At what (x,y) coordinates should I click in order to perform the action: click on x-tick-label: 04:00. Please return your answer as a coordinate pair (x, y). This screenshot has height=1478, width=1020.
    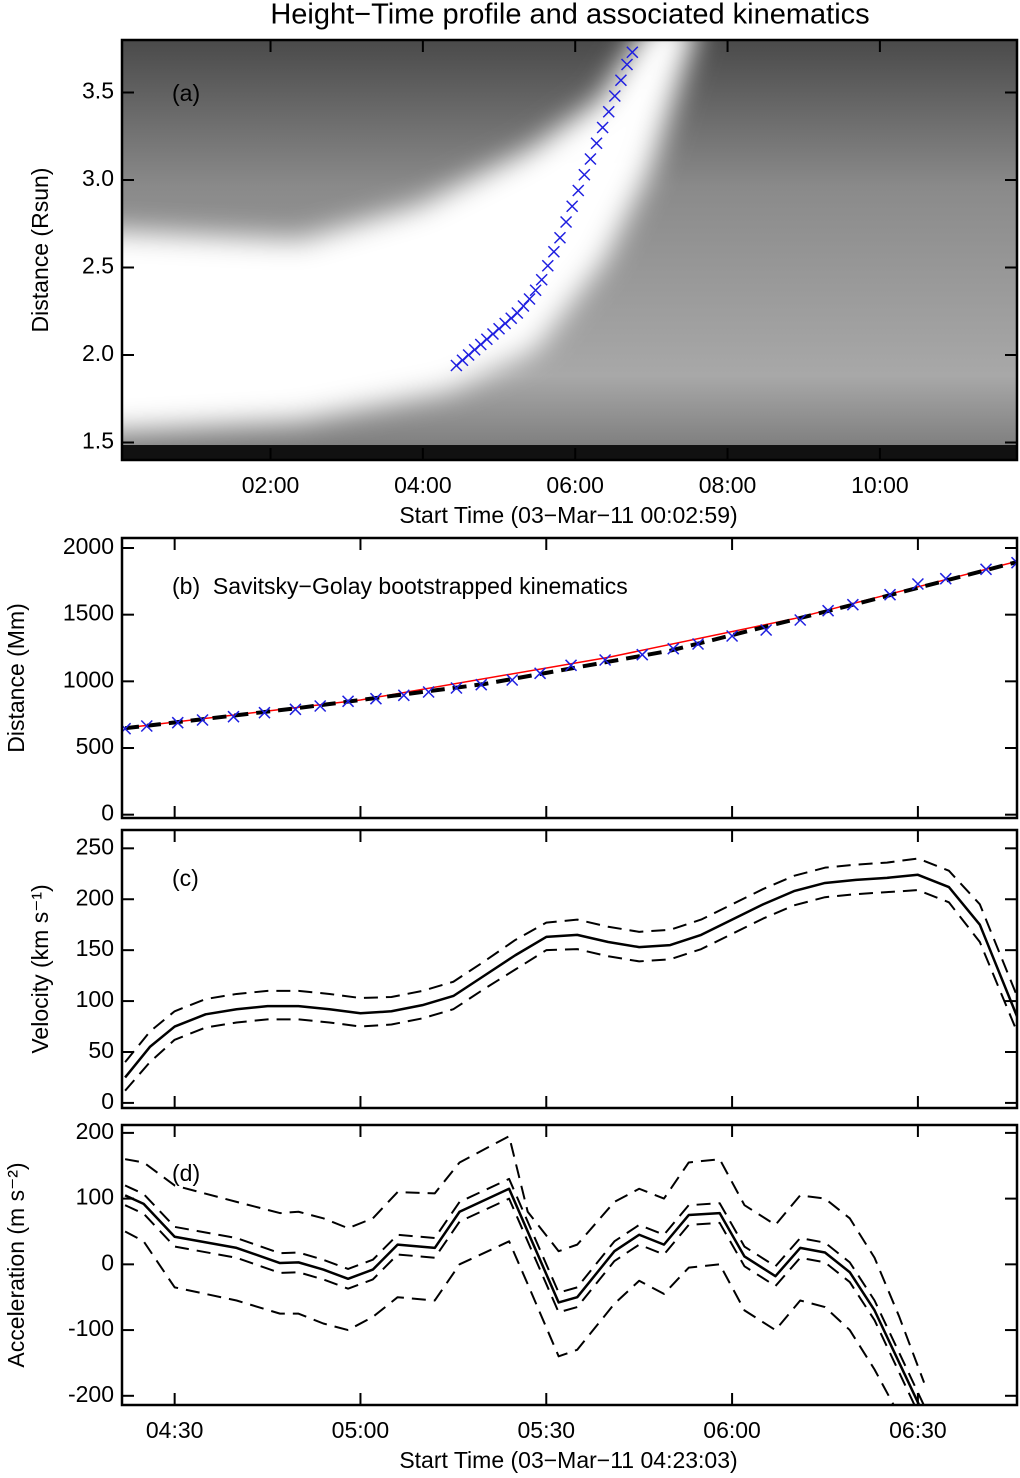
    Looking at the image, I should click on (423, 485).